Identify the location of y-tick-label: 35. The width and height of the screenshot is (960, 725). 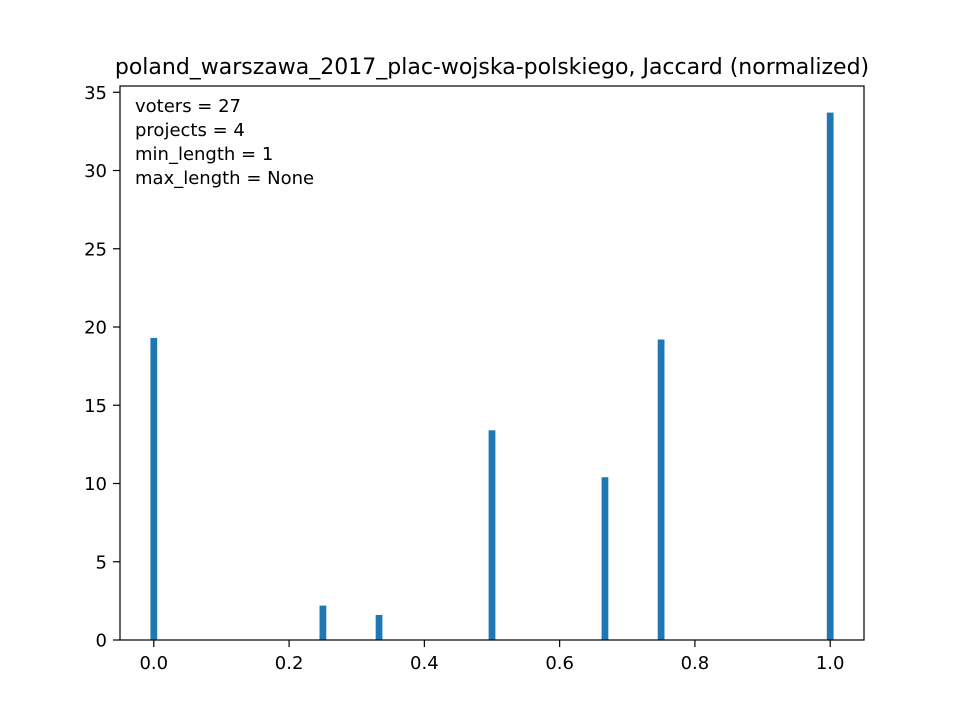
(95, 93).